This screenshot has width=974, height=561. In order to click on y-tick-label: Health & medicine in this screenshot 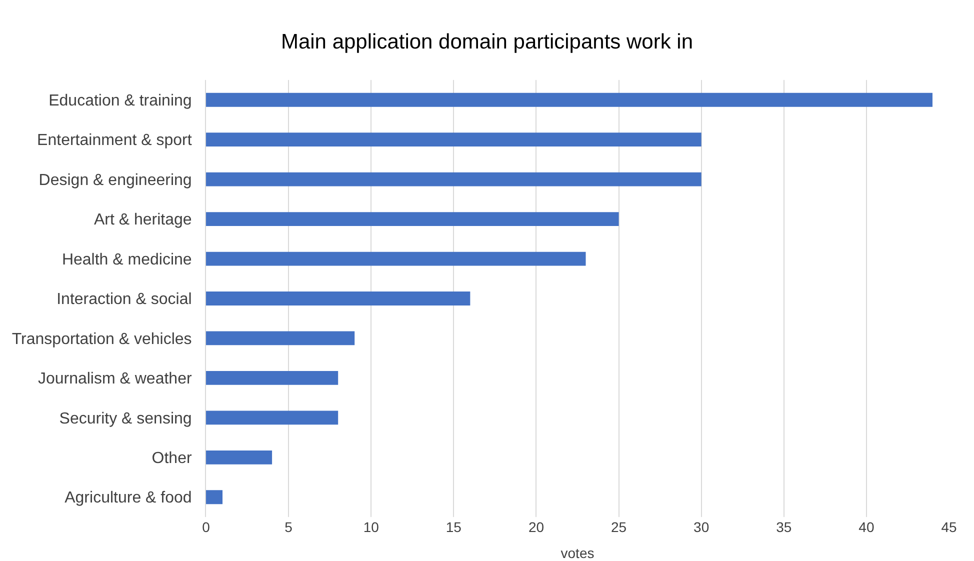, I will do `click(127, 259)`.